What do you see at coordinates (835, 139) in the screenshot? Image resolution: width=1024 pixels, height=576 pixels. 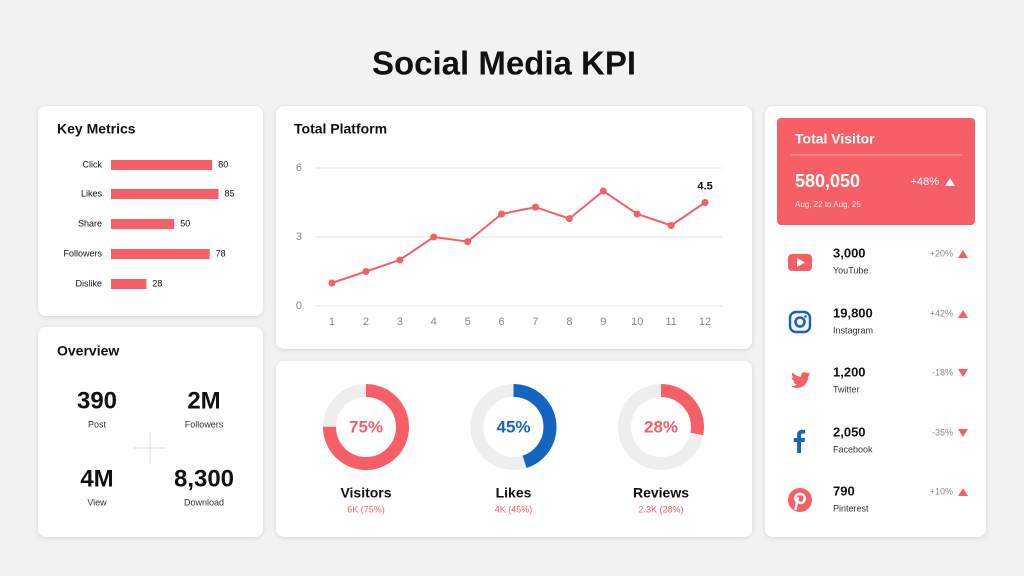 I see `visitor-title: Total Visitor` at bounding box center [835, 139].